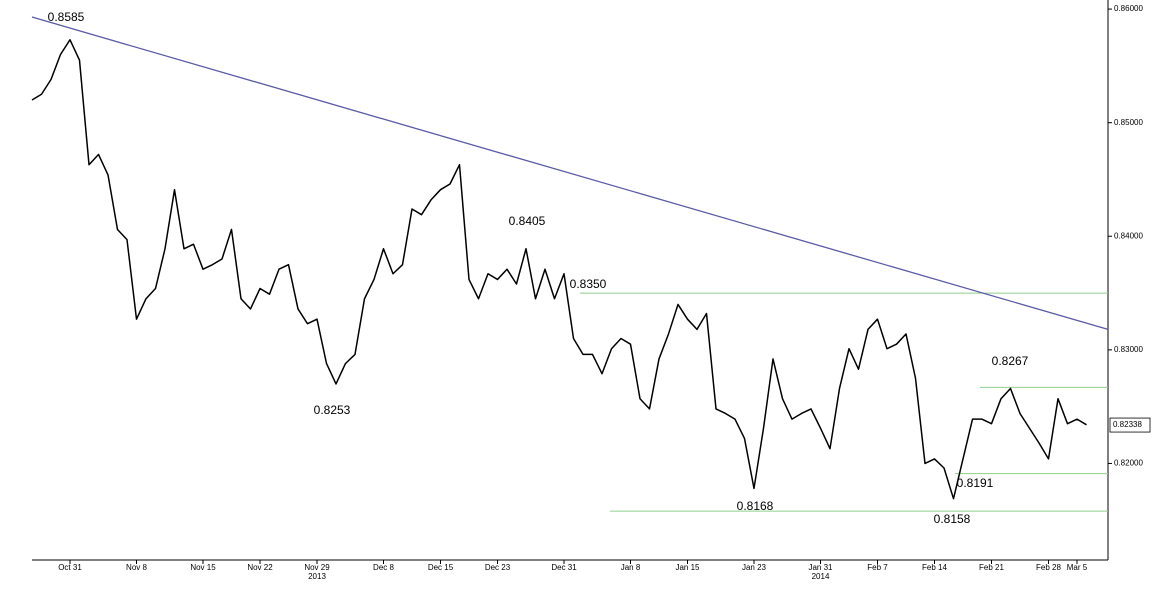 The image size is (1154, 600). Describe the element at coordinates (1077, 567) in the screenshot. I see `x-tick-label: Mar 5` at that location.